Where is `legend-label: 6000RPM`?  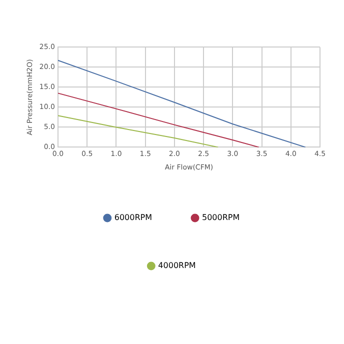 legend-label: 6000RPM is located at coordinates (133, 217).